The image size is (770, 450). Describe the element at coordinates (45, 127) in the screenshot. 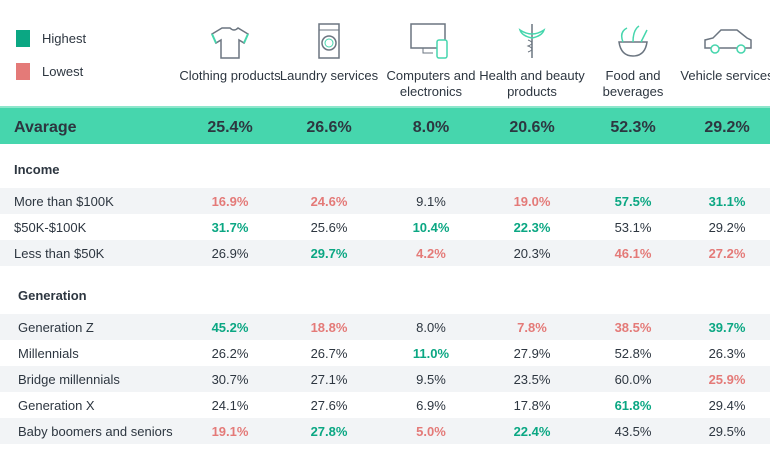

I see `average-label: Avarage` at that location.